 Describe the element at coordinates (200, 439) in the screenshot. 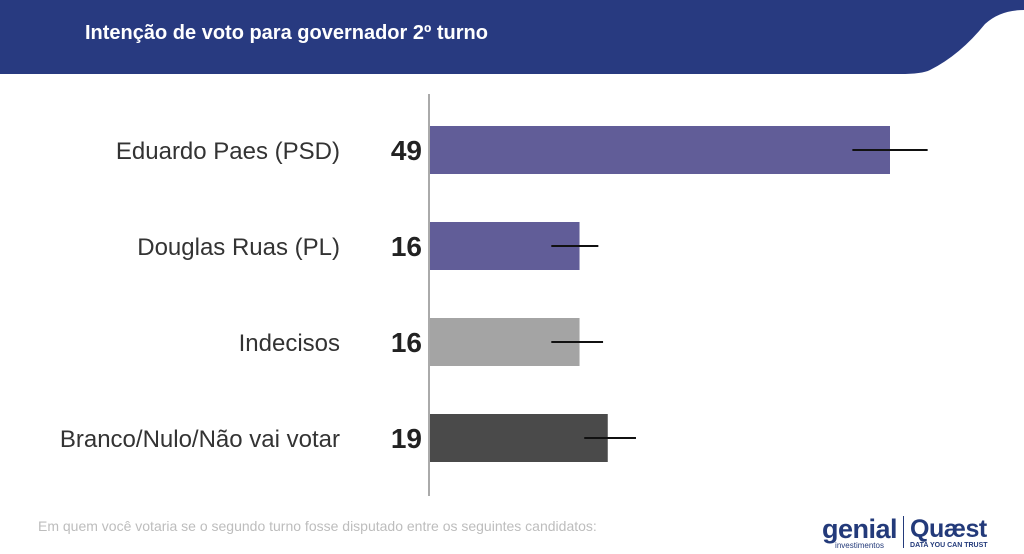

I see `category-label: Branco/Nulo/Não vai votar` at that location.